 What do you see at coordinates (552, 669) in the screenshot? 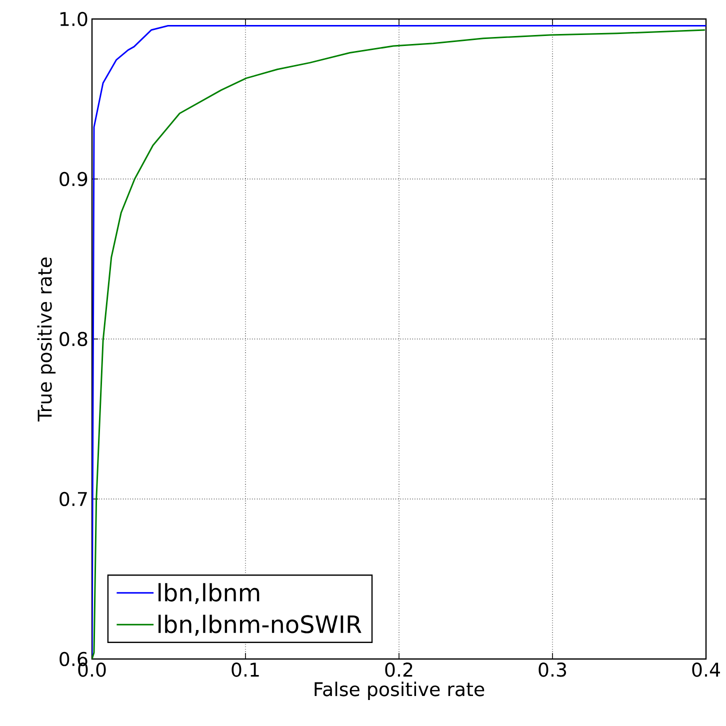
I see `x-tick-label: 0.3` at bounding box center [552, 669].